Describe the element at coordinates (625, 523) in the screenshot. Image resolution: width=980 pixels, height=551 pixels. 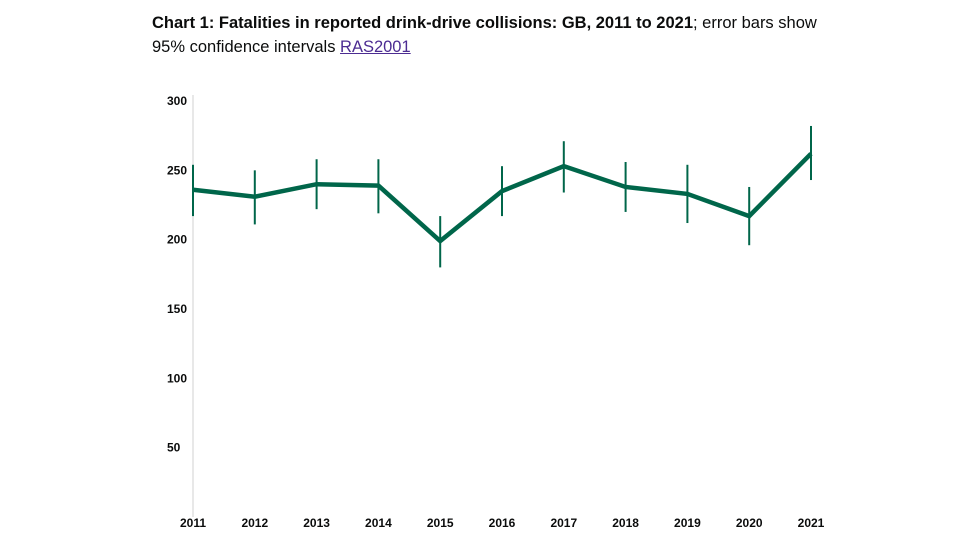
I see `x-tick-label: 2018` at that location.